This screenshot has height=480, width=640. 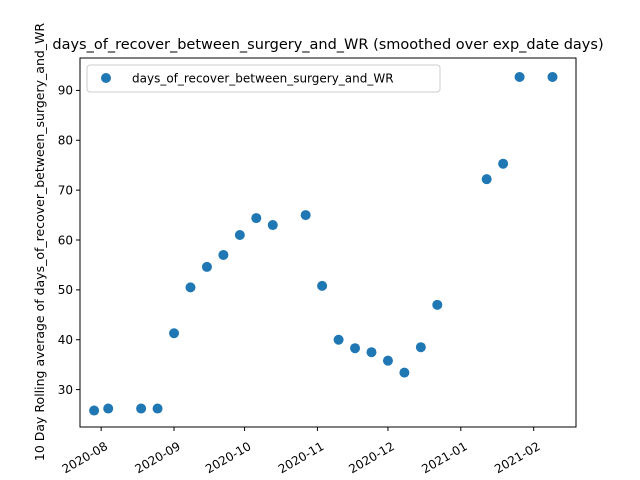 I want to click on y-axis-ticks: 30 40 50 60 70 80 90, so click(x=69, y=240).